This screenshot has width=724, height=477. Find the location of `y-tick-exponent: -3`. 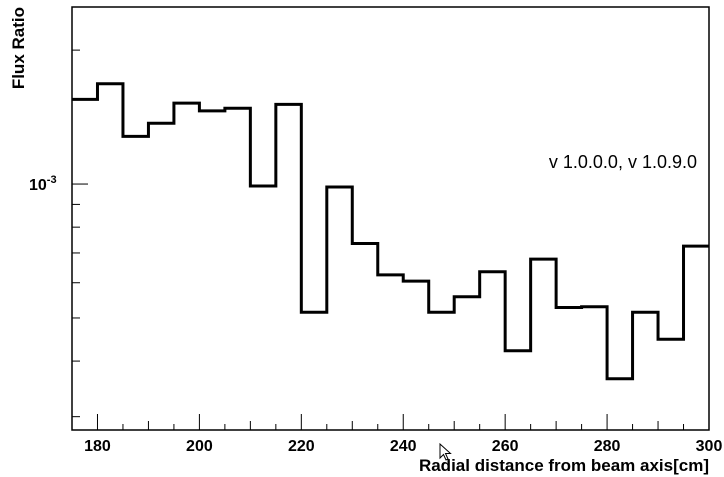

y-tick-exponent: -3 is located at coordinates (52, 180).